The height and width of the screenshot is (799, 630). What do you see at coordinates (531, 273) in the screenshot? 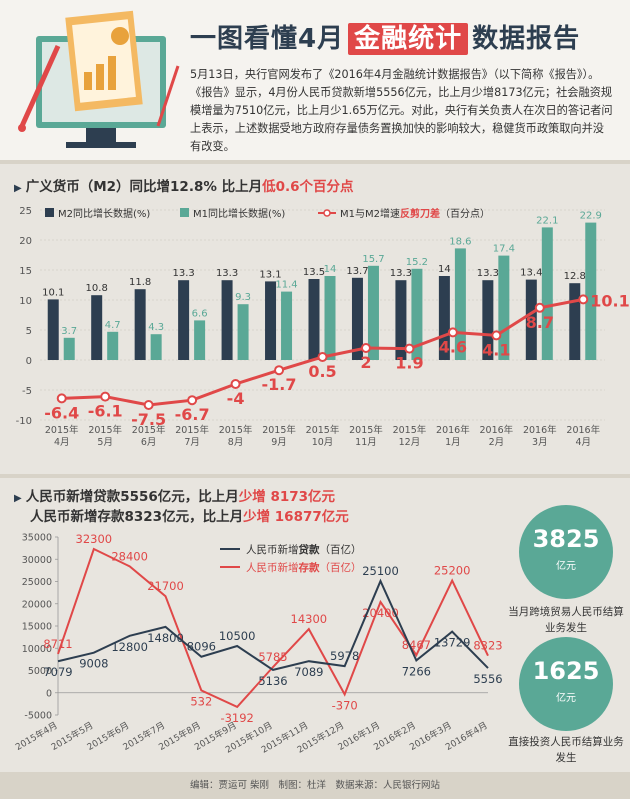
I see `m2-data-label: 13.4` at bounding box center [531, 273].